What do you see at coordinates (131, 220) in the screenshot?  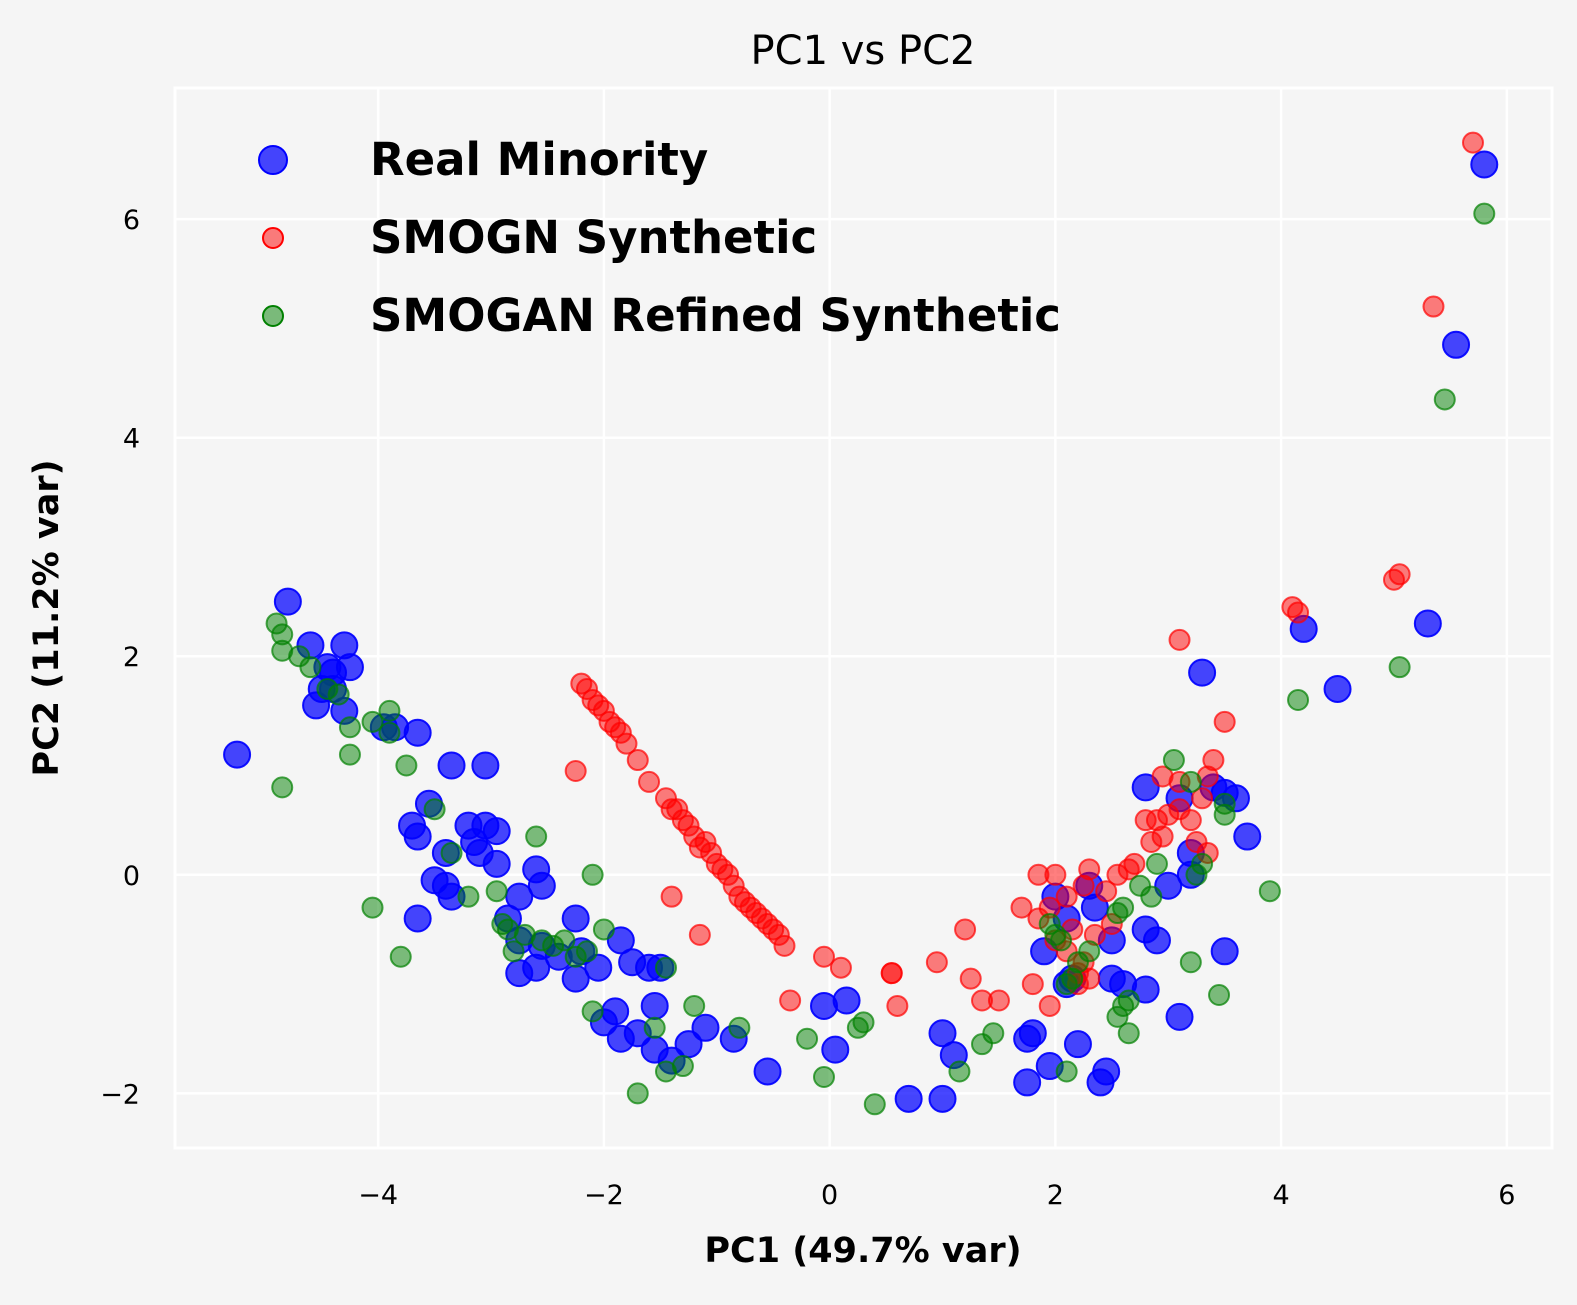 I see `y-tick-label: 6` at bounding box center [131, 220].